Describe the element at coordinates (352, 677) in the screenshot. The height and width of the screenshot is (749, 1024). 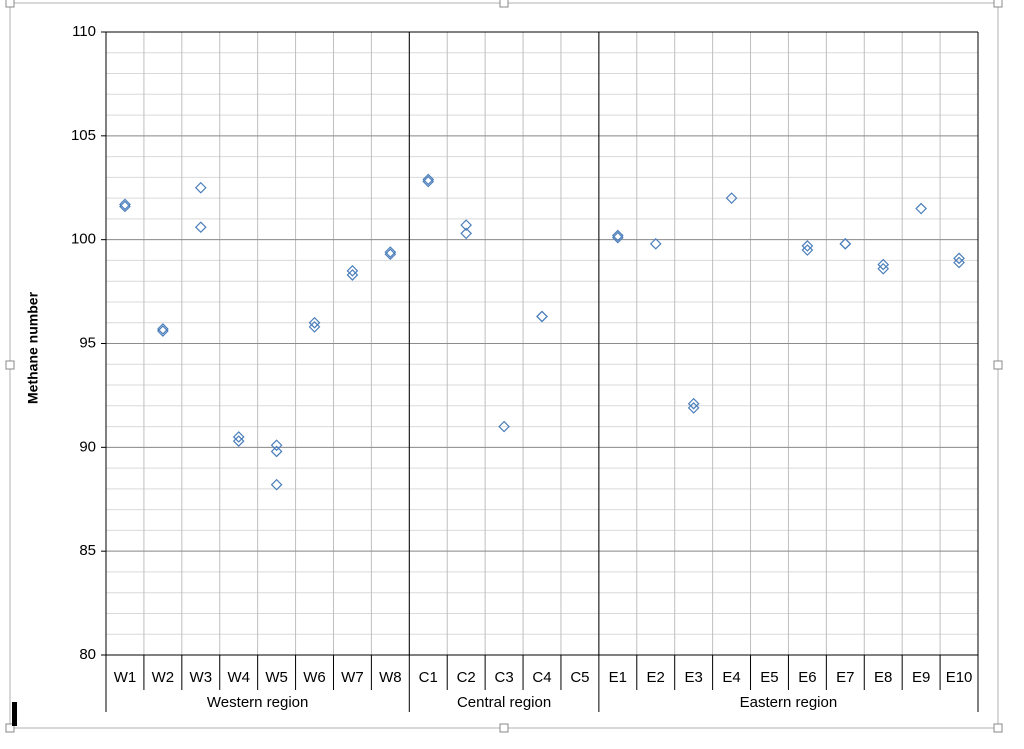
I see `x-tick-label: W7` at that location.